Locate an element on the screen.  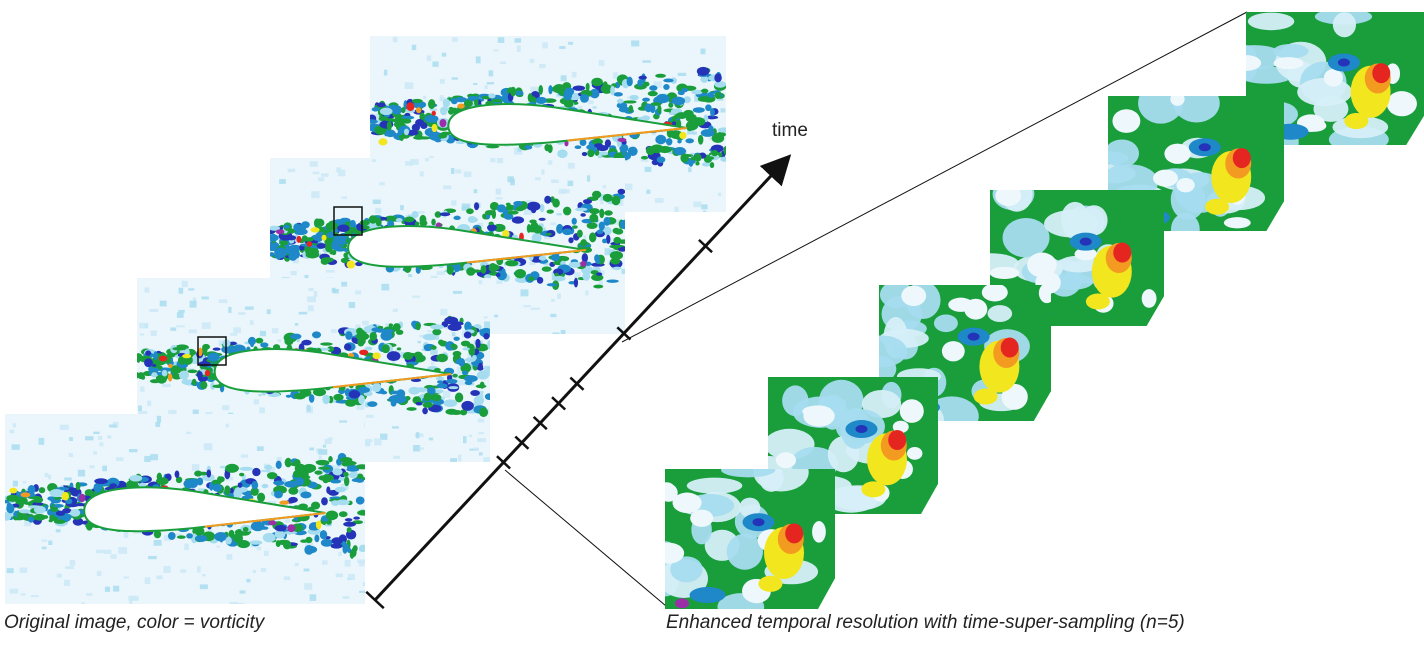
time-axis-ticks is located at coordinates (539, 424).